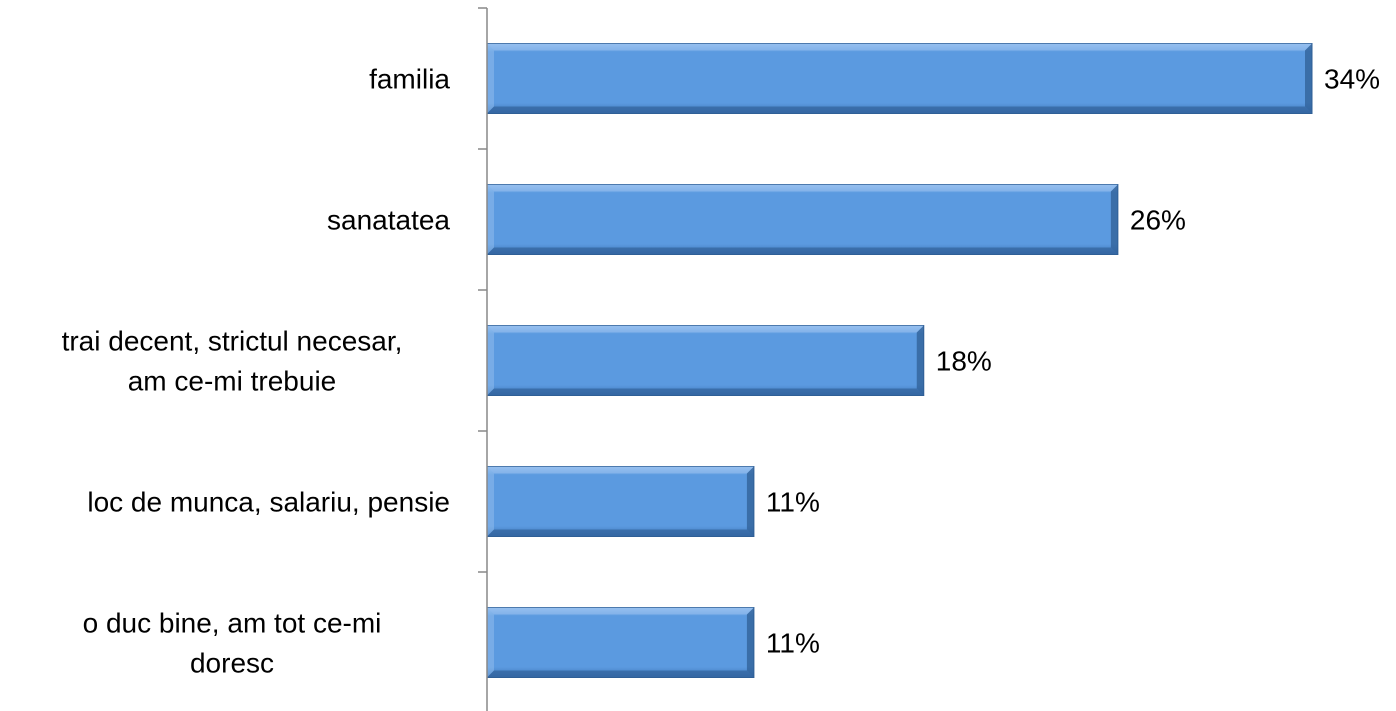  What do you see at coordinates (1352, 78) in the screenshot?
I see `data-label: 34%` at bounding box center [1352, 78].